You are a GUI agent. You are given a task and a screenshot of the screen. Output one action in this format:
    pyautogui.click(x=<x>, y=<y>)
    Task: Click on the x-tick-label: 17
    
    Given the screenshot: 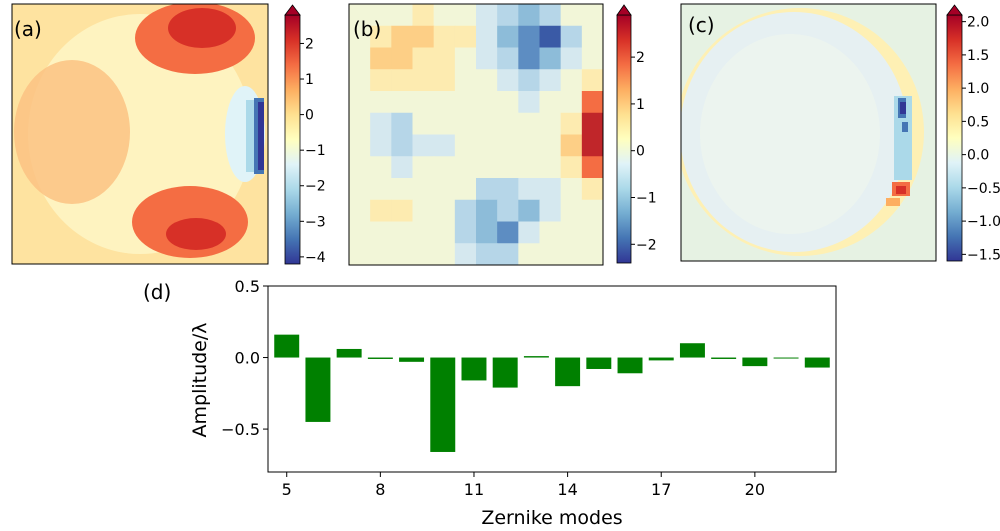 What is the action you would take?
    pyautogui.click(x=661, y=489)
    